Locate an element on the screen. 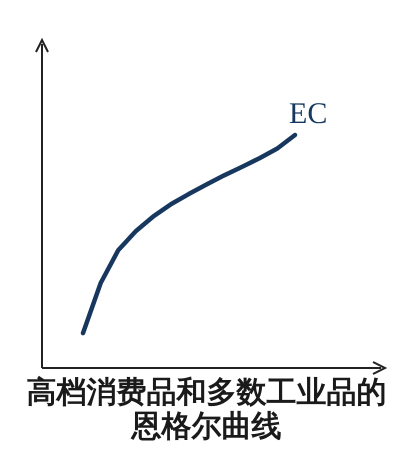 The image size is (413, 451). text: 高档消费品和多数工业品的恩格尔曲线 is located at coordinates (207, 409).